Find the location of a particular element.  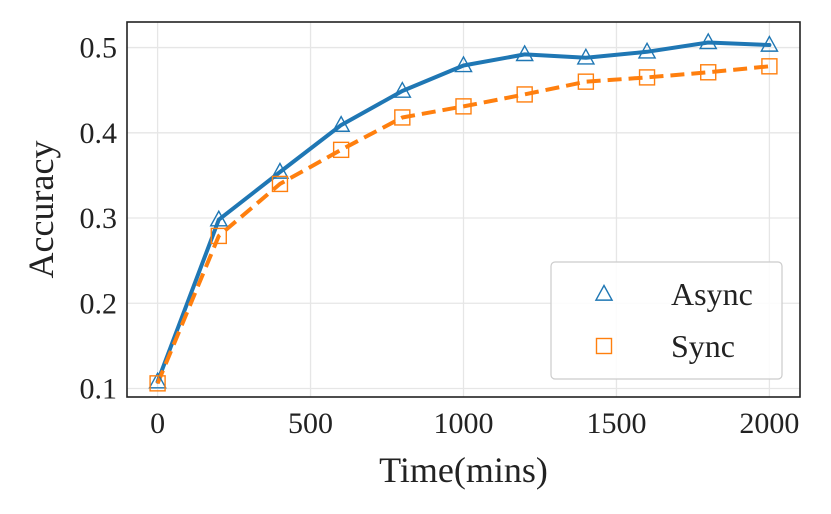

legend-entry-async: Async is located at coordinates (673, 294).